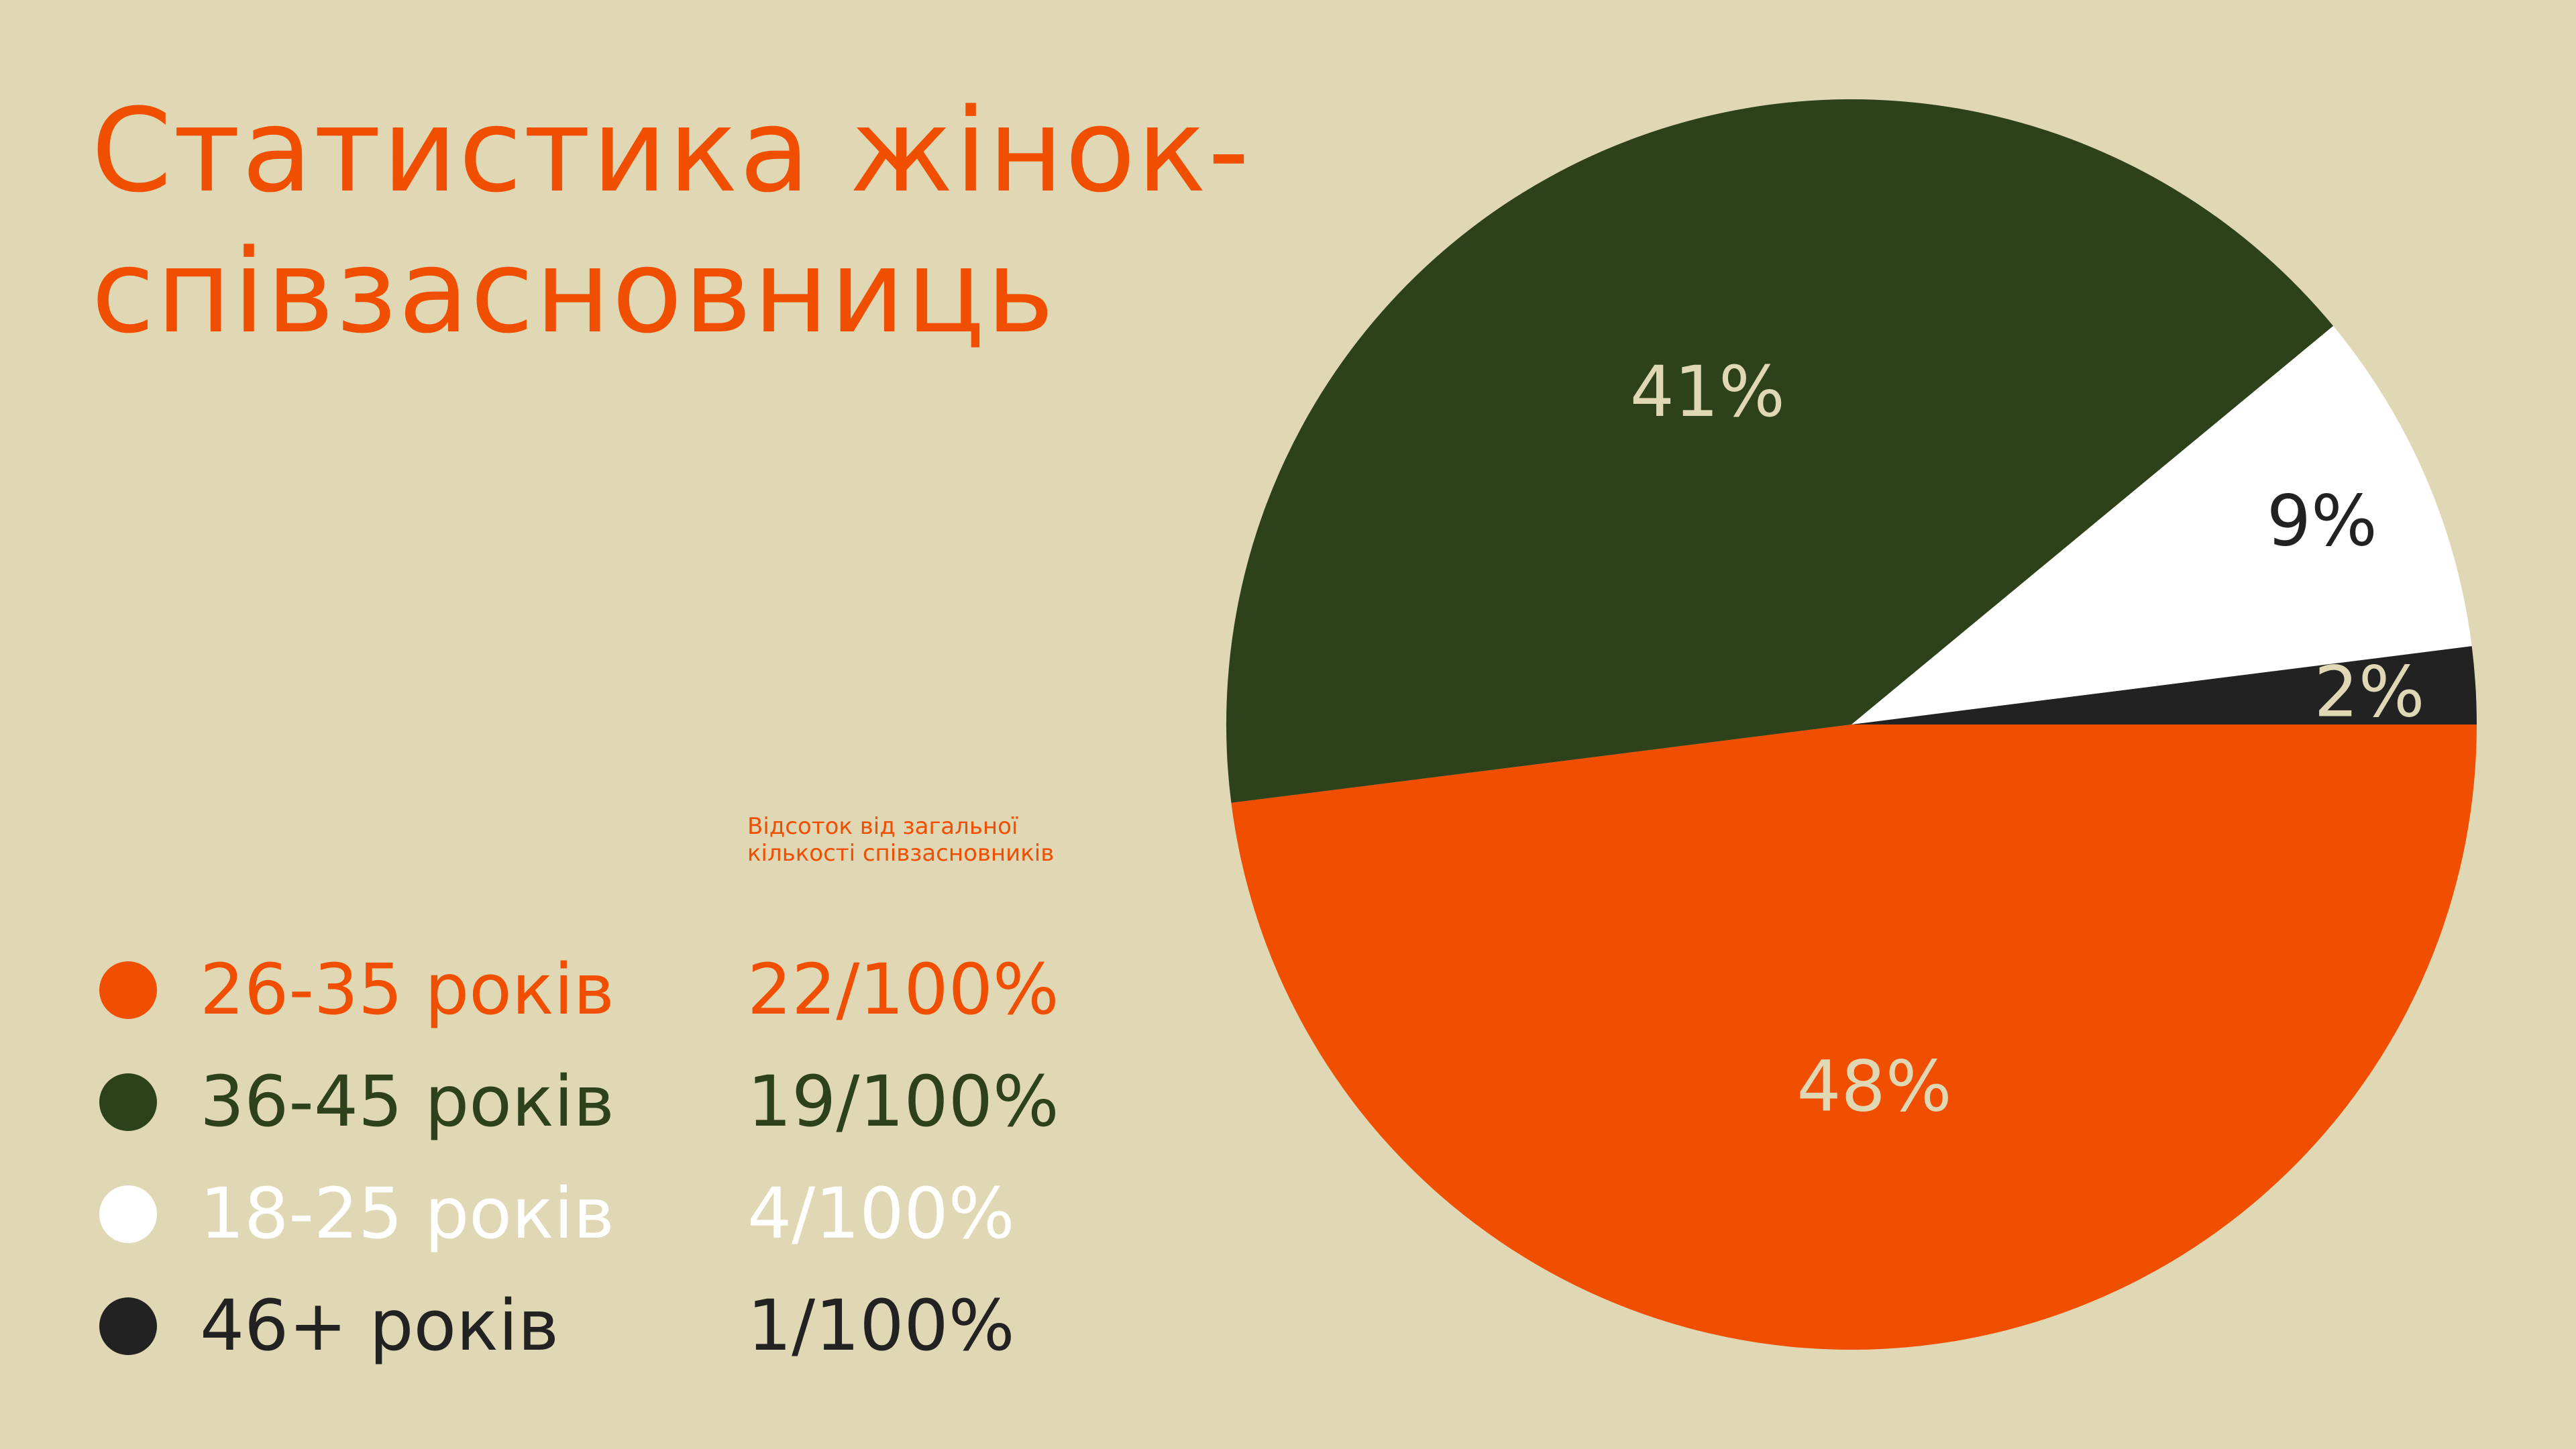 This screenshot has width=2576, height=1449. I want to click on legend-ratio-46-plus: 1/100%, so click(881, 1325).